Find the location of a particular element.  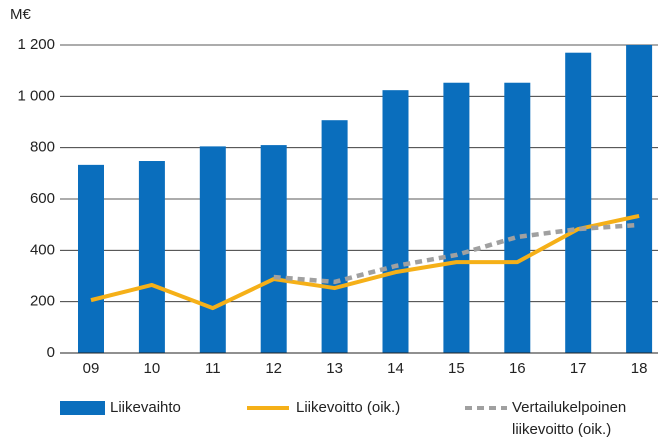

x-tick-label: 09 is located at coordinates (91, 368).